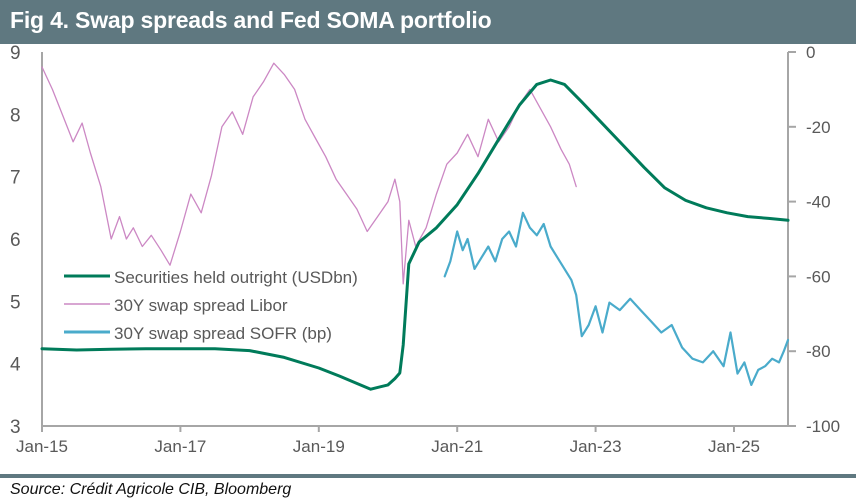 The width and height of the screenshot is (856, 504). What do you see at coordinates (428, 476) in the screenshot?
I see `footer-divider` at bounding box center [428, 476].